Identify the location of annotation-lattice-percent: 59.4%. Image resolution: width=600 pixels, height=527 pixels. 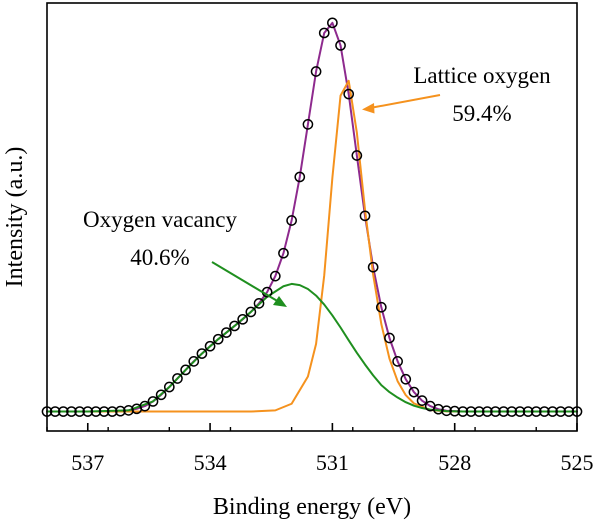
(481, 113).